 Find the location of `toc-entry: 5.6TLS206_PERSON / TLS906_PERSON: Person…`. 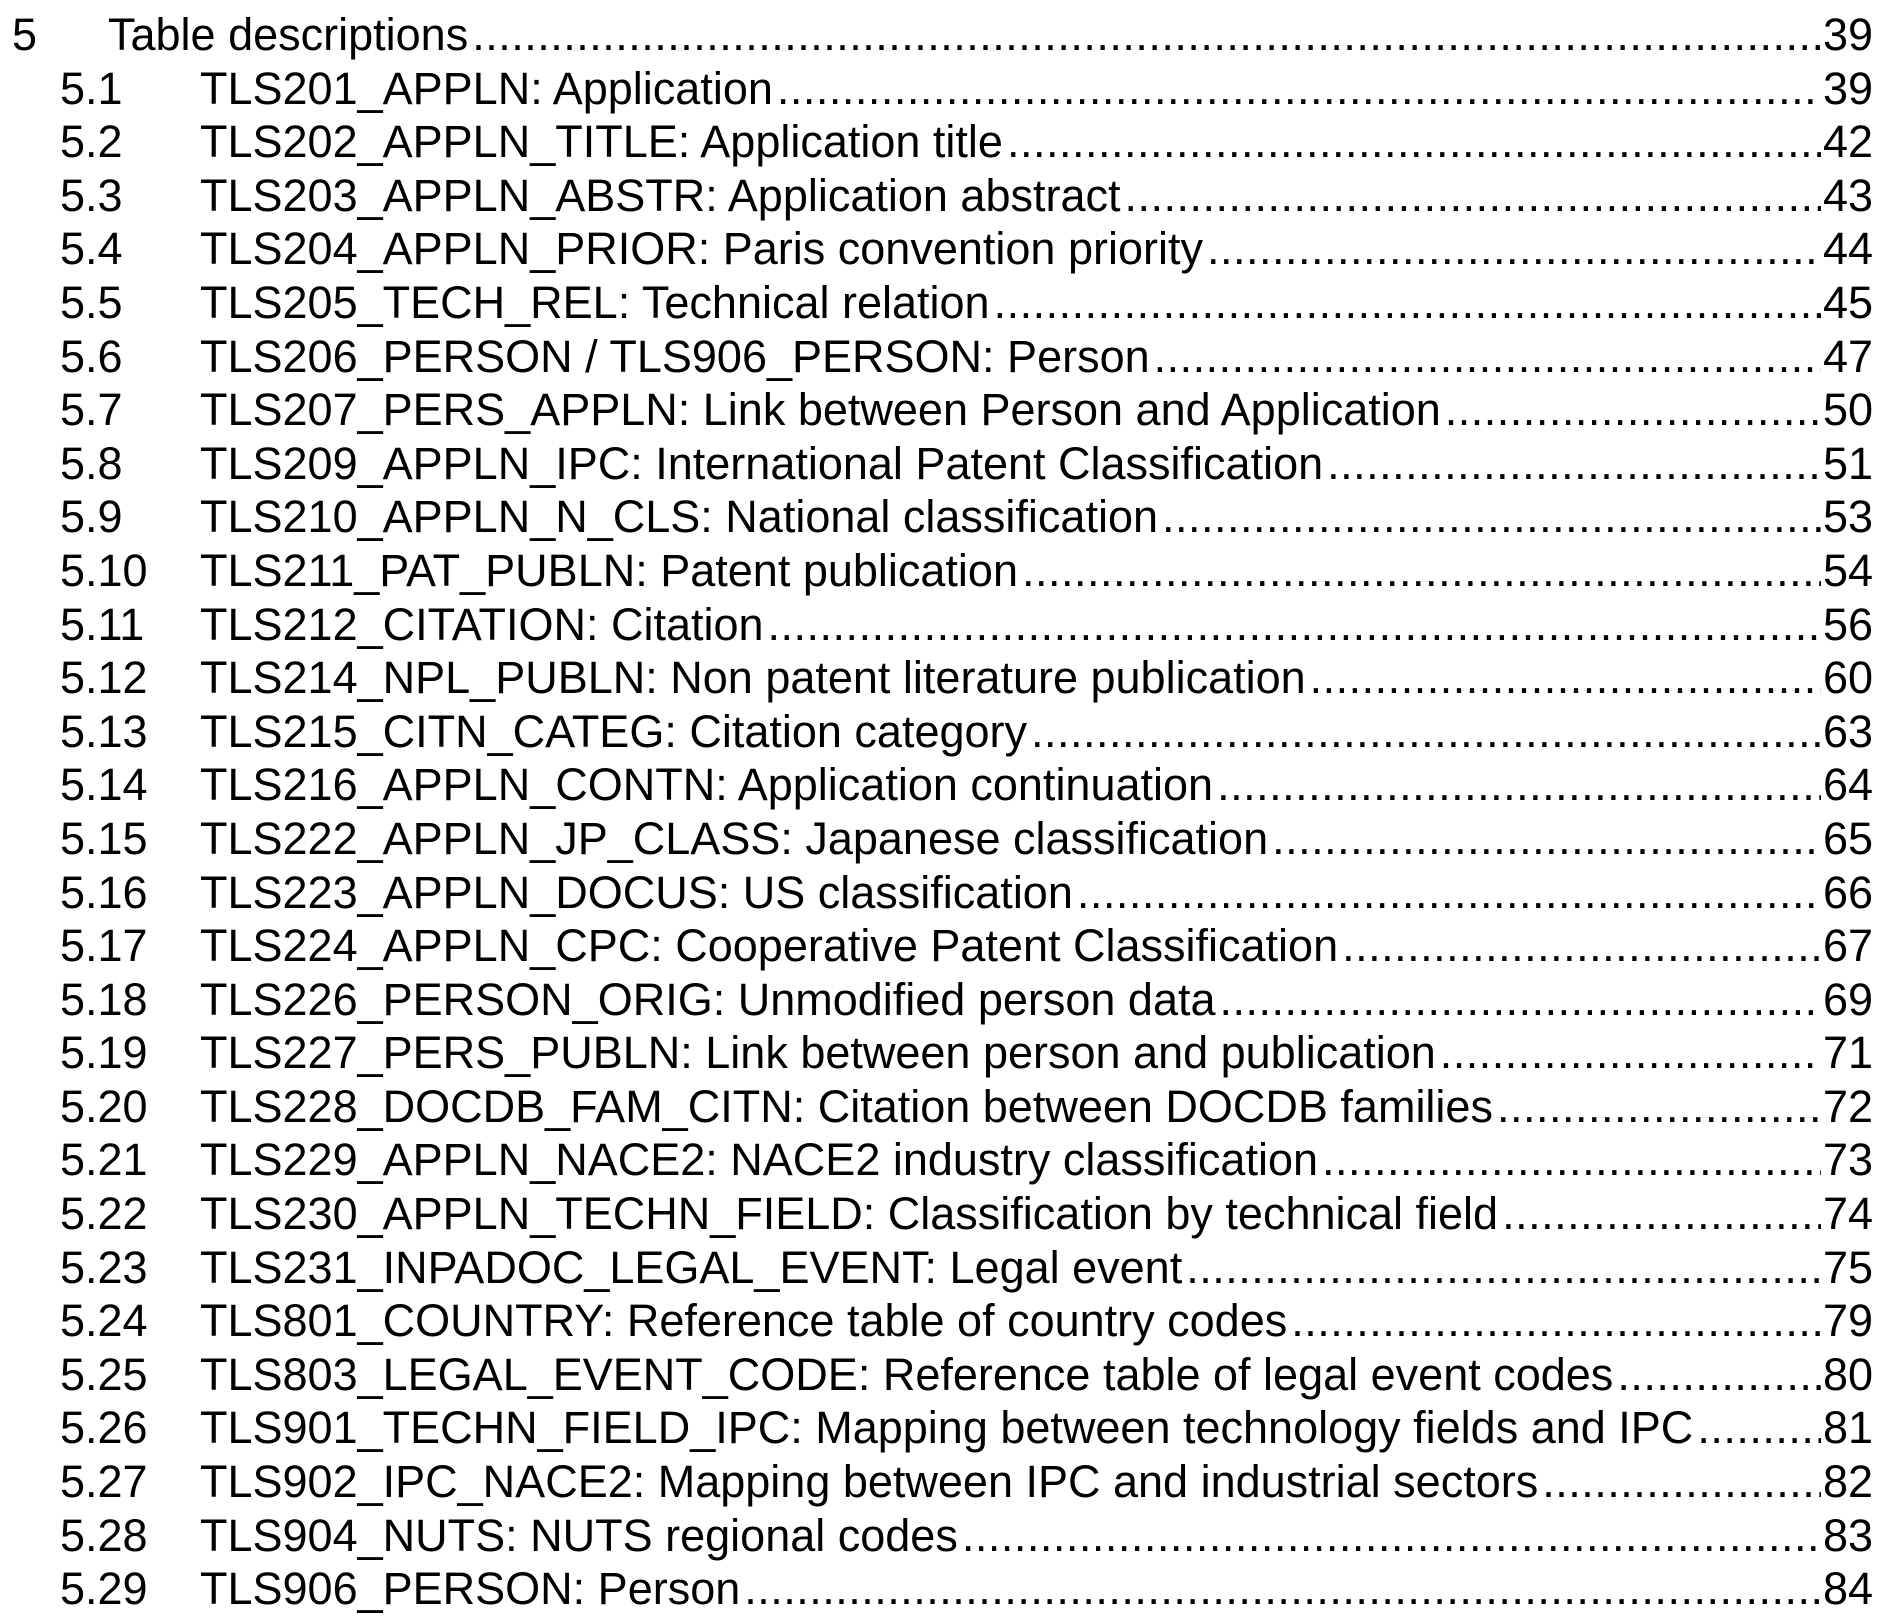

toc-entry: 5.6TLS206_PERSON / TLS906_PERSON: Person… is located at coordinates (946, 357).